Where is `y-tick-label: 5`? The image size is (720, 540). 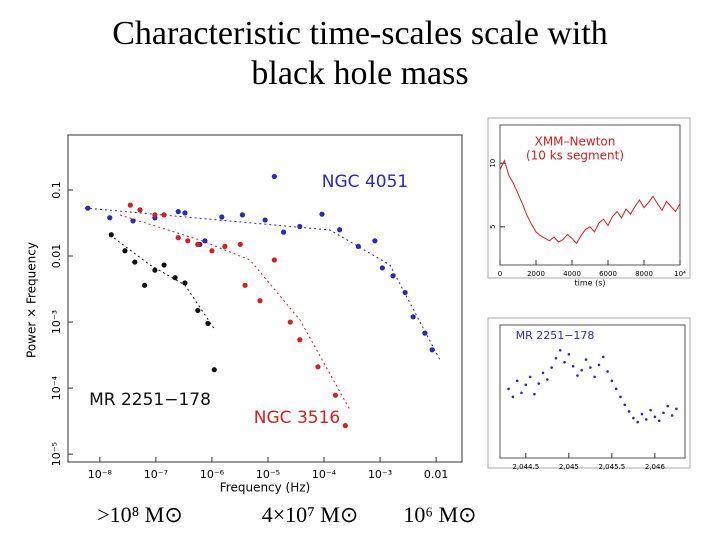 y-tick-label: 5 is located at coordinates (493, 227).